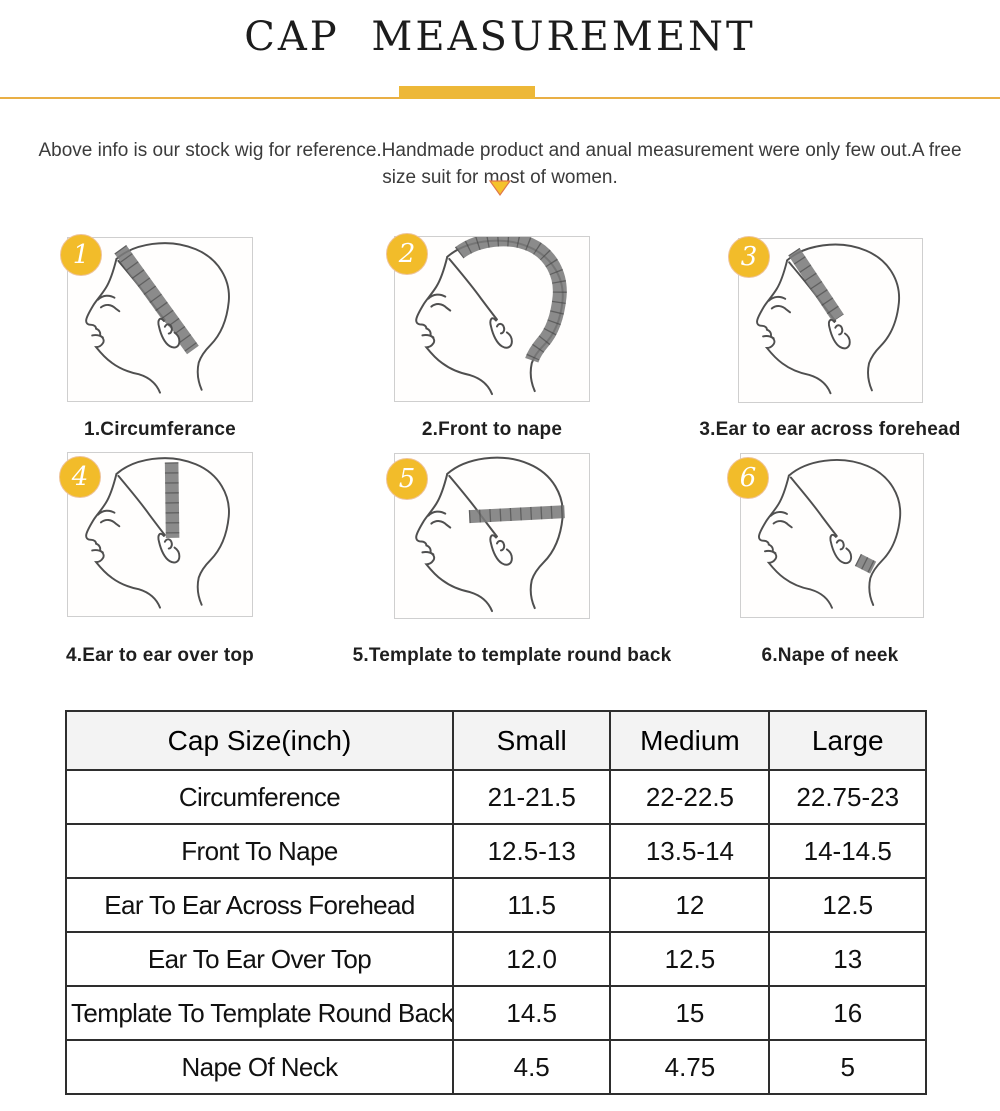 The height and width of the screenshot is (1111, 1000). I want to click on measurement-value-cell: 13, so click(847, 959).